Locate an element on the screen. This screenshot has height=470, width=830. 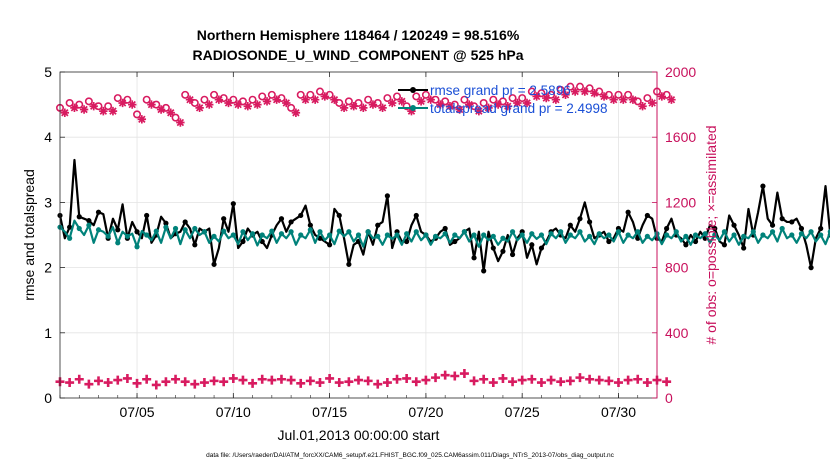
y-right-tick-label: 0 is located at coordinates (669, 398).